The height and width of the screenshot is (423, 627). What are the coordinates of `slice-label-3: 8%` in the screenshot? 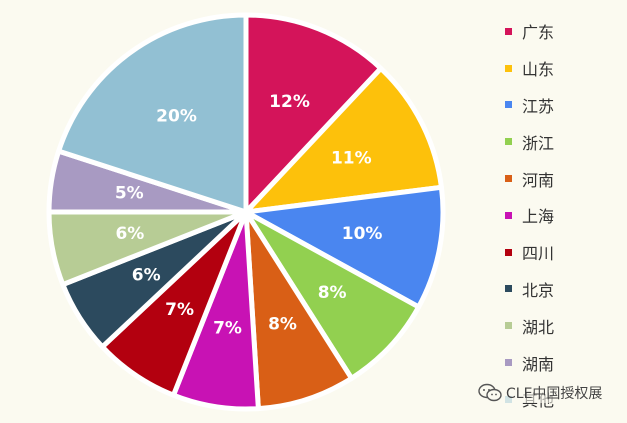 It's located at (332, 293).